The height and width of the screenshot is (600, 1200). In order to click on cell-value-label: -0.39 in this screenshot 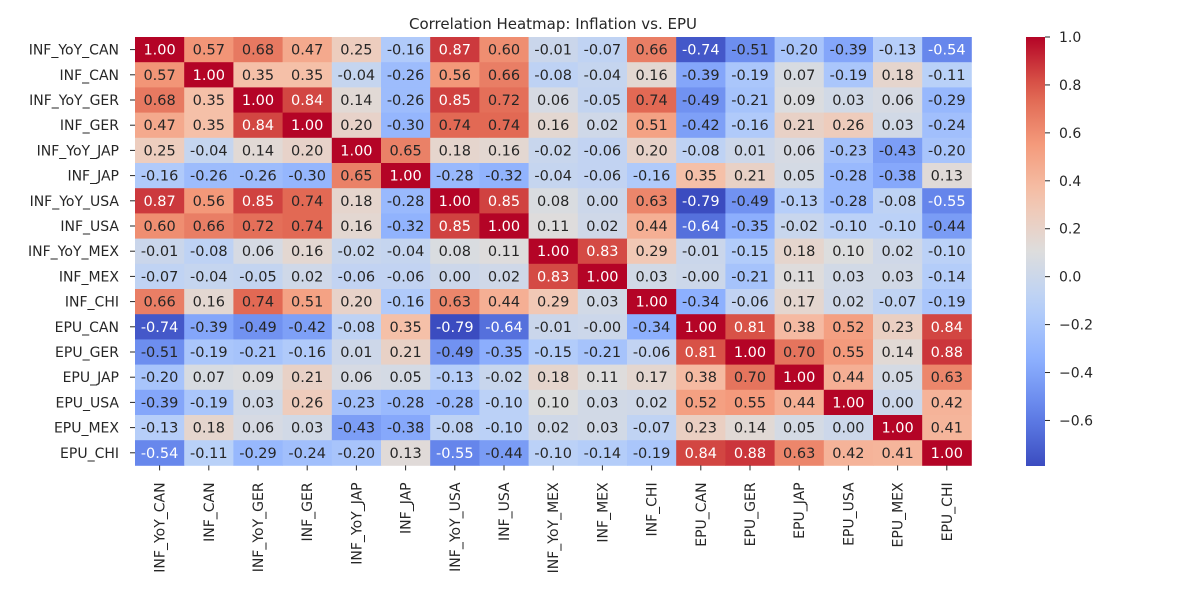, I will do `click(701, 76)`.